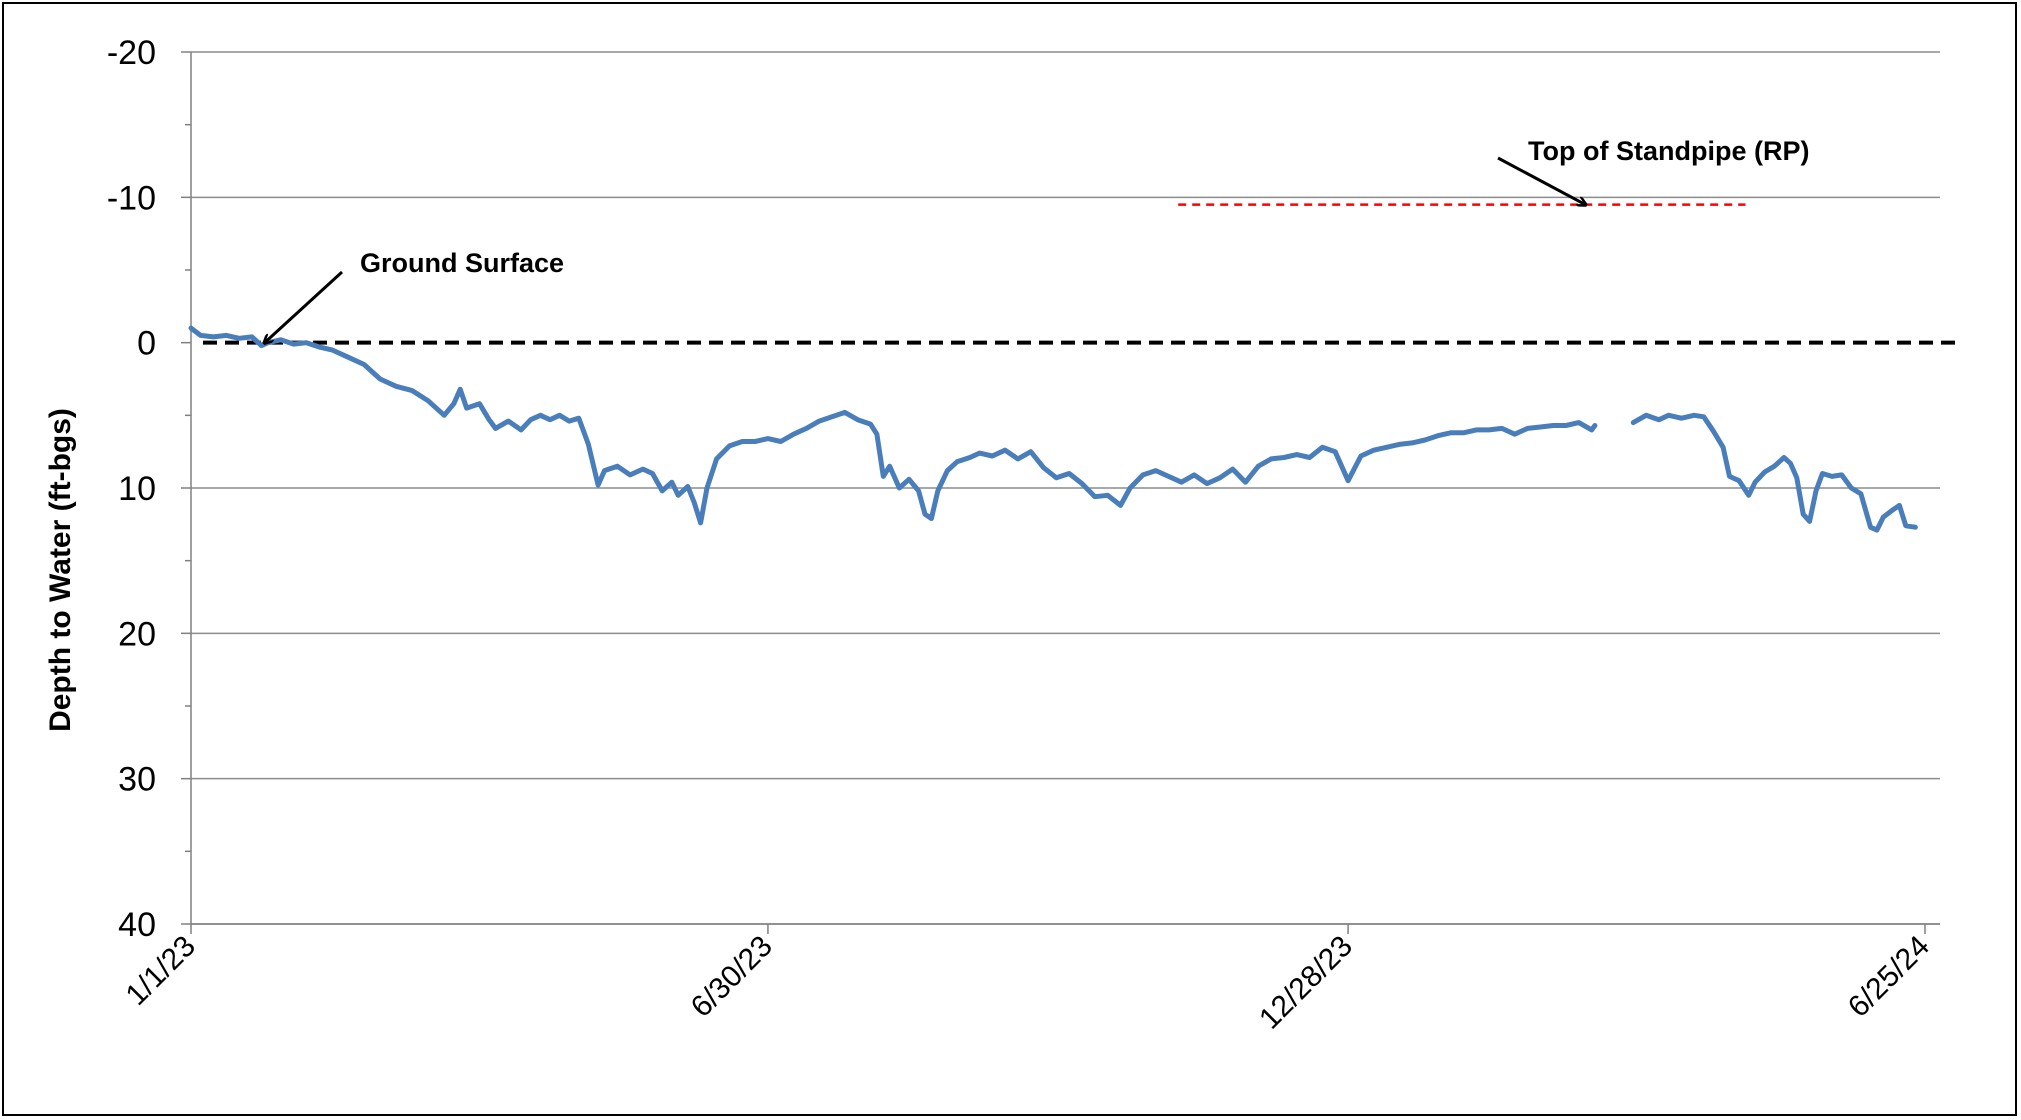  Describe the element at coordinates (1668, 151) in the screenshot. I see `annotation-label-standpipe: Top of Standpipe (RP)` at that location.